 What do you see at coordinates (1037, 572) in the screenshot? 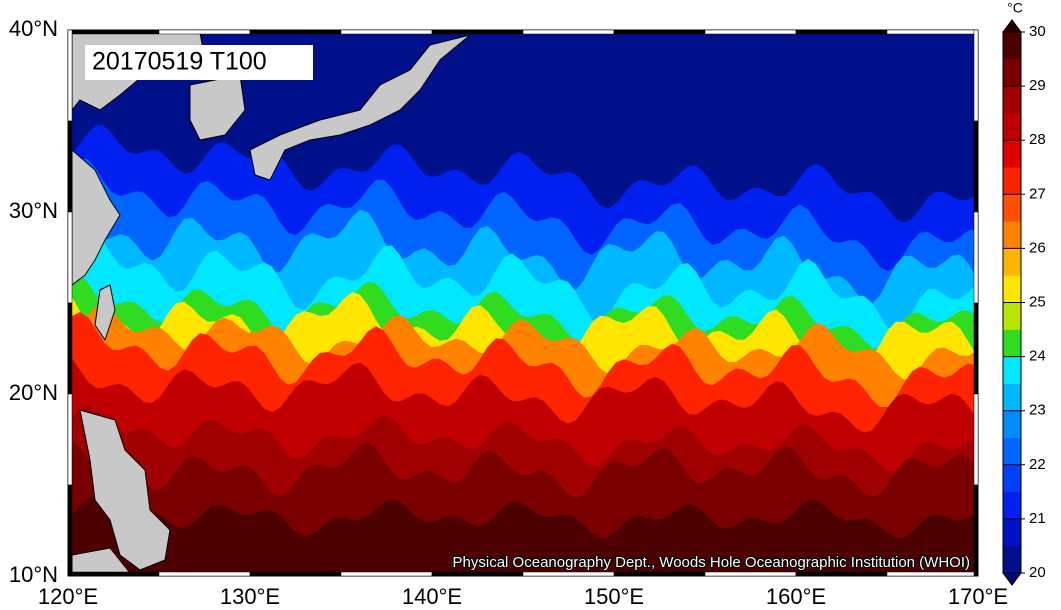
I see `colorbar-tick-label: 20` at bounding box center [1037, 572].